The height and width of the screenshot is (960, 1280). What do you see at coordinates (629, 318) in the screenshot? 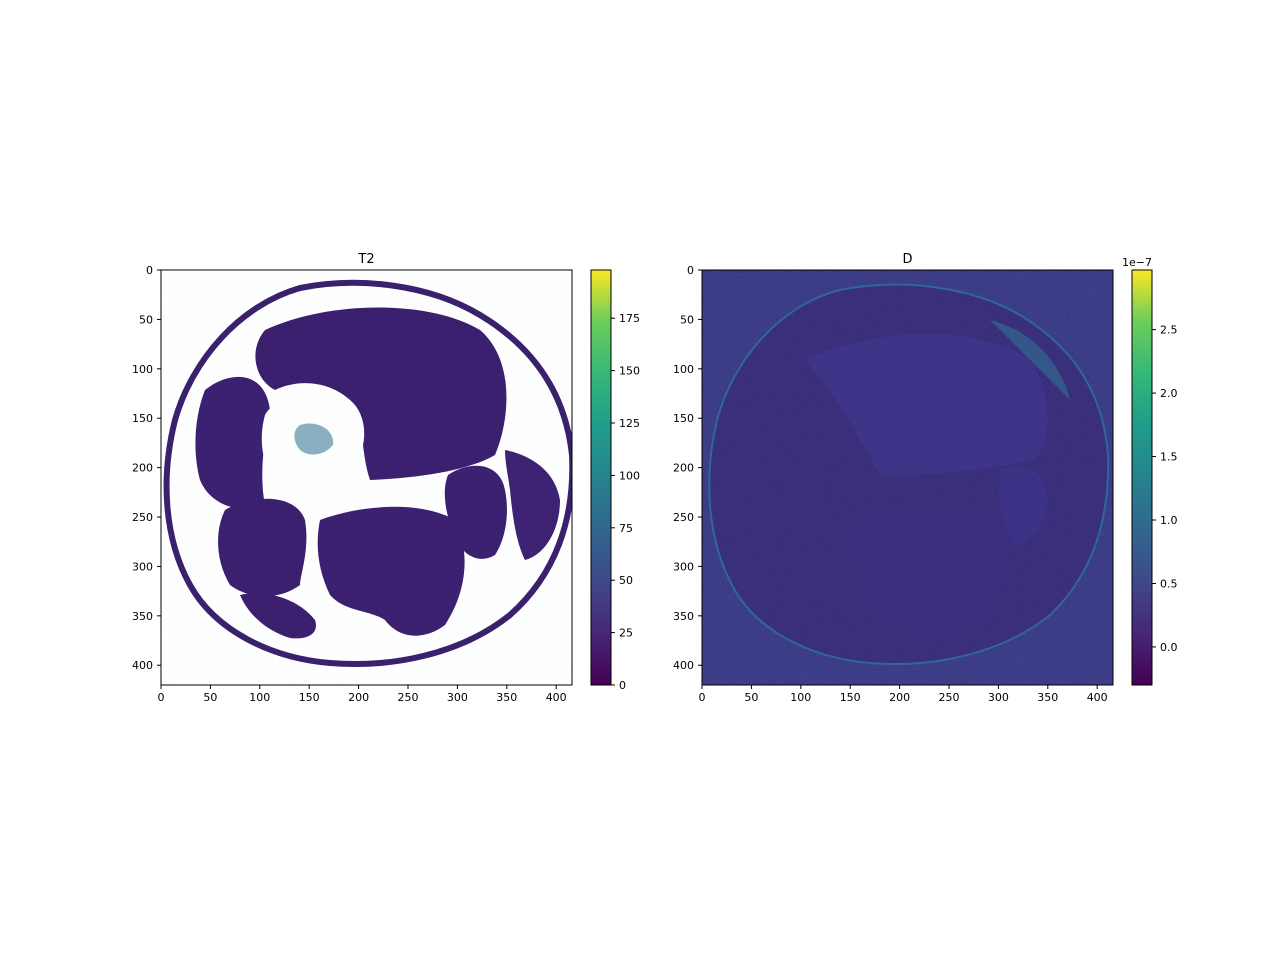
I see `colorbar-tick-label: 175` at bounding box center [629, 318].